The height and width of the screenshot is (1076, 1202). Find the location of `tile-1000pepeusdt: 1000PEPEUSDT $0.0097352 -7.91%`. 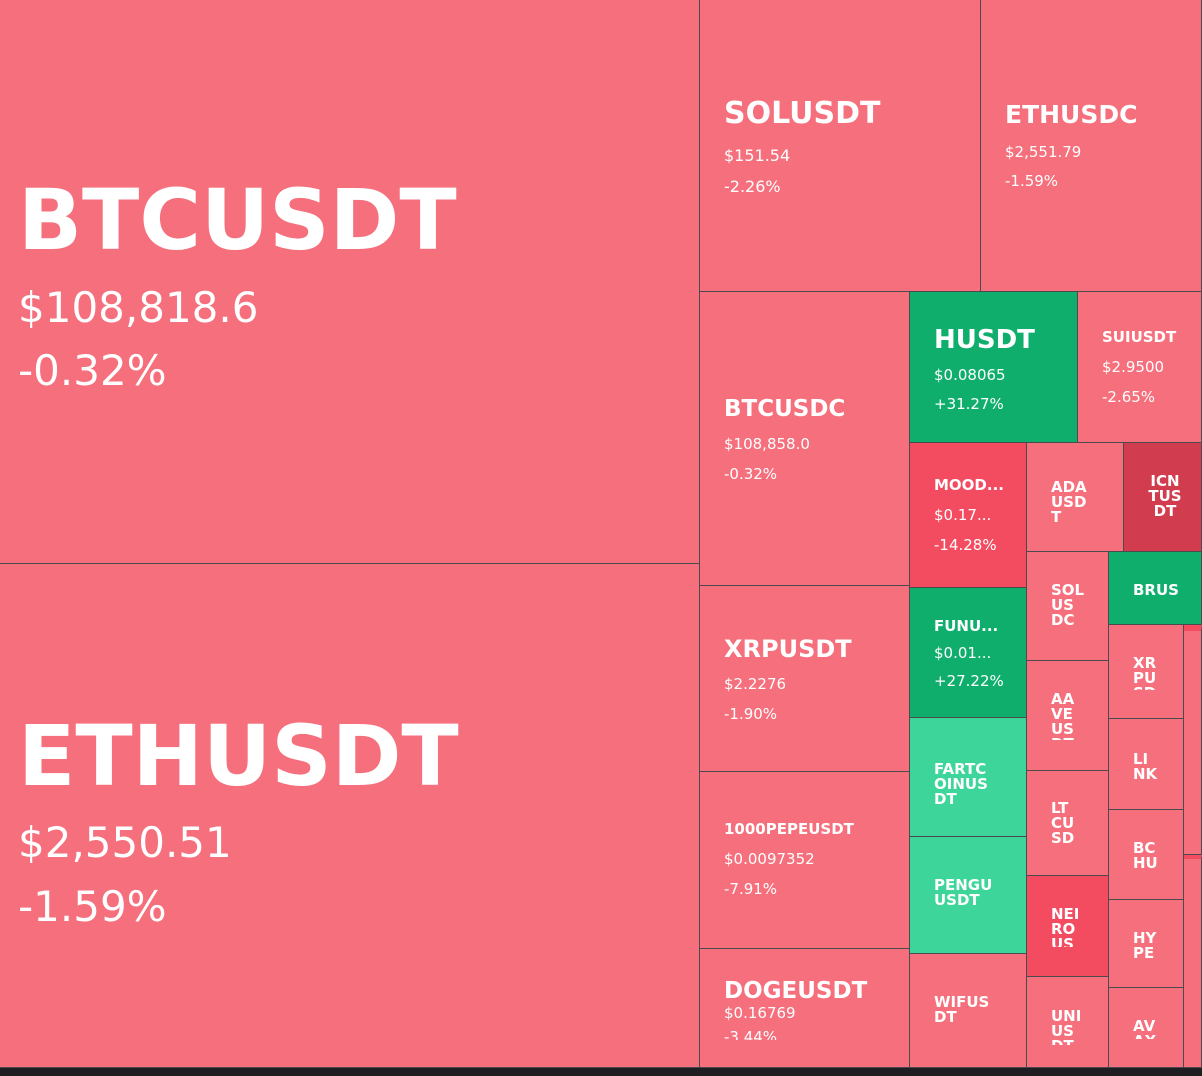

tile-1000pepeusdt: 1000PEPEUSDT $0.0097352 -7.91% is located at coordinates (805, 860).